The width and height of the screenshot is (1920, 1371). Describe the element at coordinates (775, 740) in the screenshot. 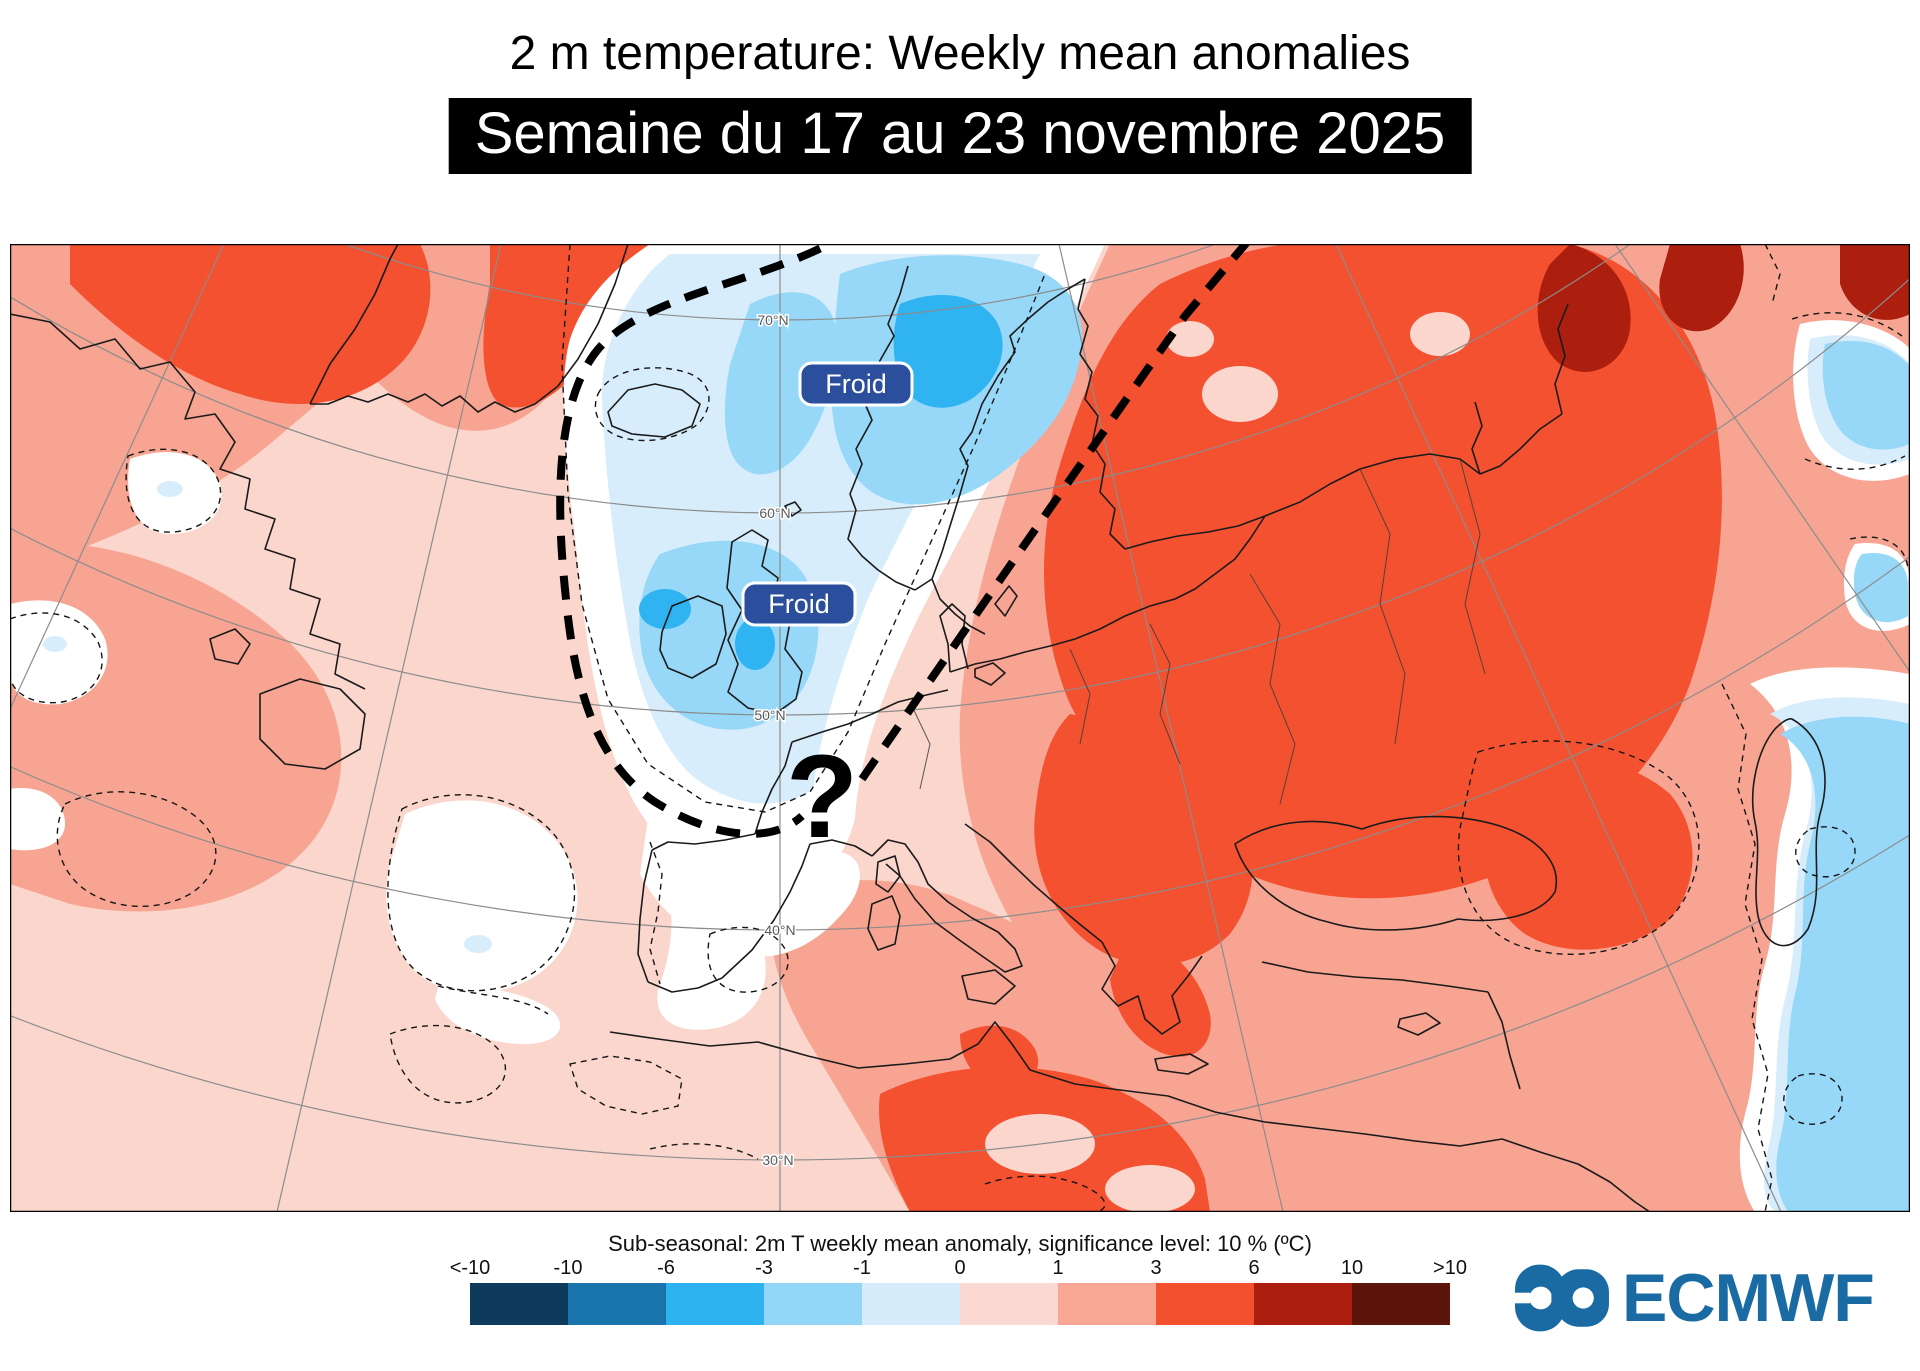

I see `latitude-labels: 70°N 60°N 50°N 40°N 30°N` at that location.